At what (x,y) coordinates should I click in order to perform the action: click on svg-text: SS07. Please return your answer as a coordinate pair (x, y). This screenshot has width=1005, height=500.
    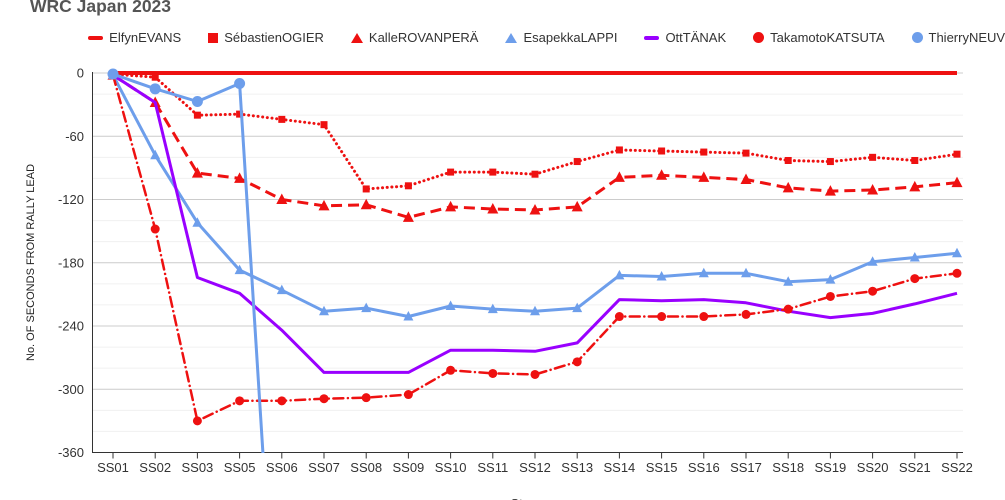
    Looking at the image, I should click on (324, 467).